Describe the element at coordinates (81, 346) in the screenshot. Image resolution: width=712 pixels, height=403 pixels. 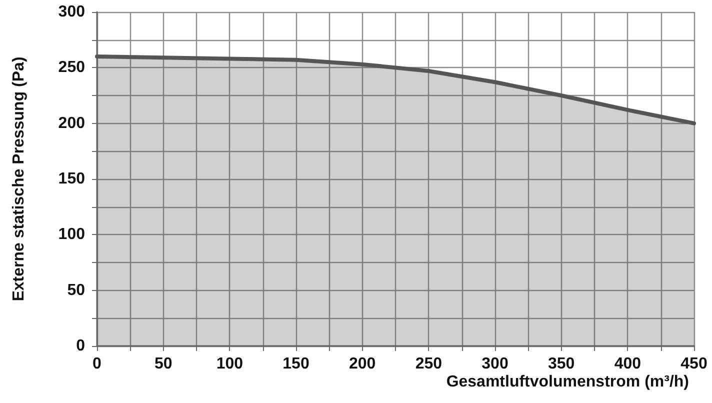
I see `y-tick-label: 0` at that location.